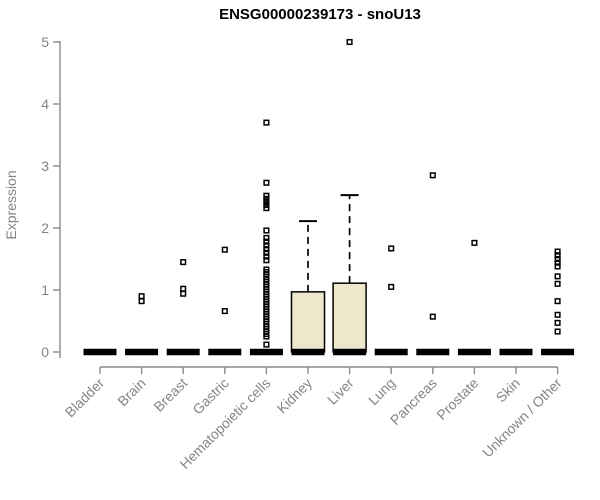 The height and width of the screenshot is (500, 600). What do you see at coordinates (522, 418) in the screenshot?
I see `x-tick-label: Unknown / Other` at bounding box center [522, 418].